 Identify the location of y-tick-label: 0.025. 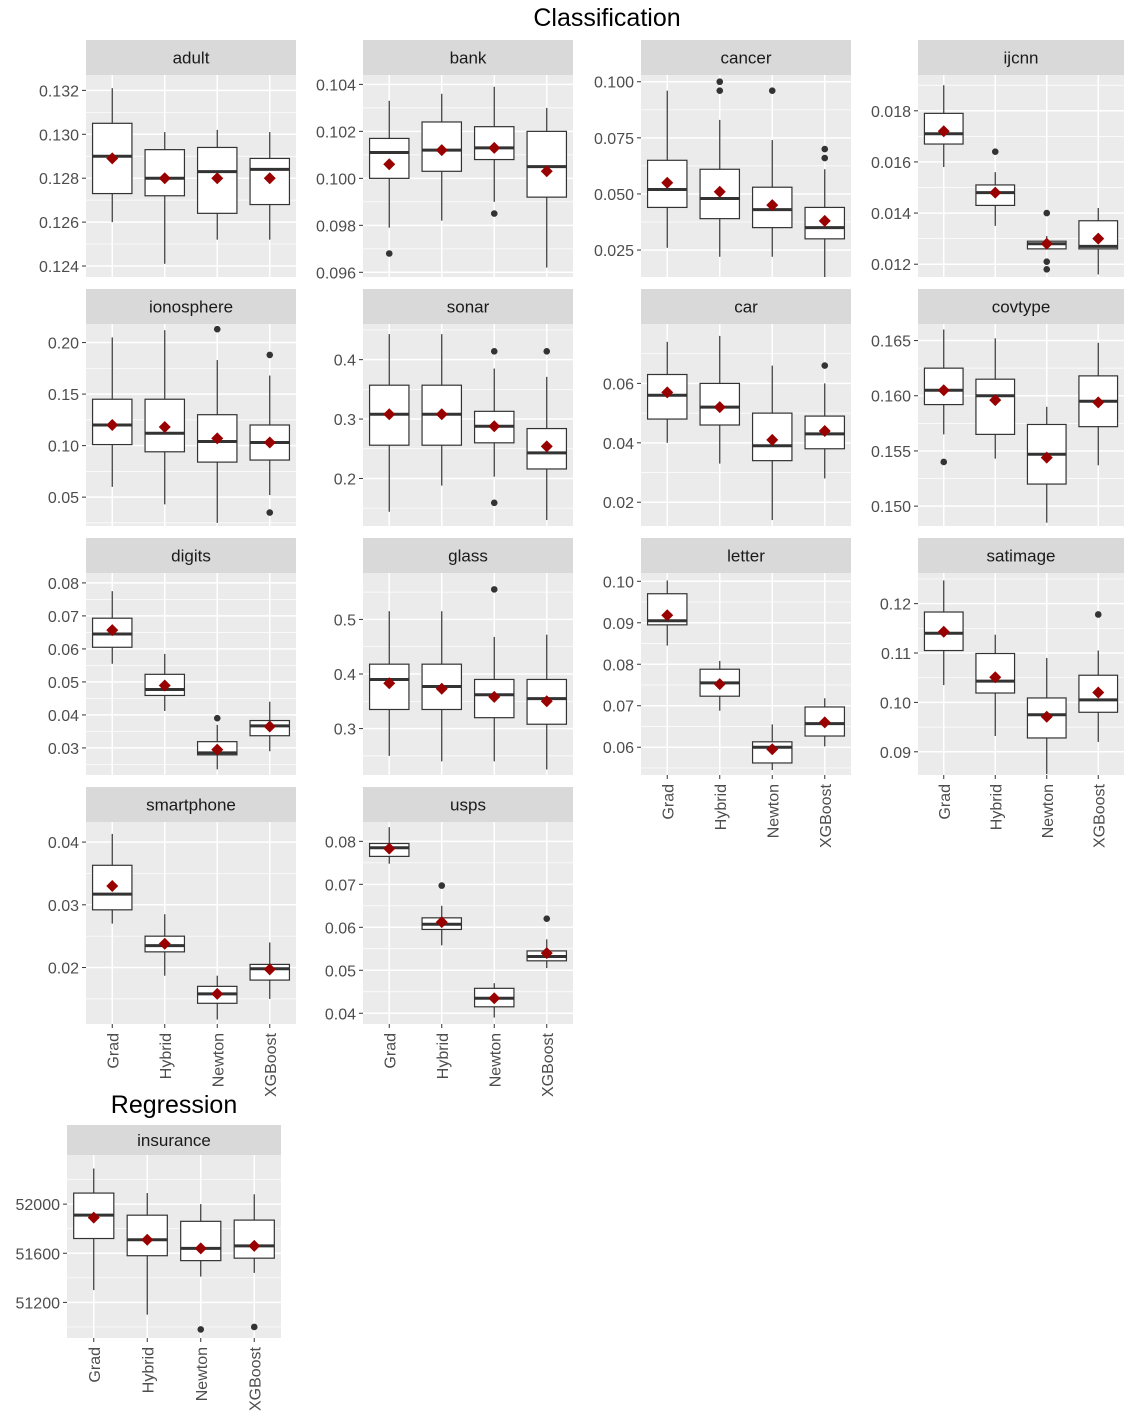
(614, 251).